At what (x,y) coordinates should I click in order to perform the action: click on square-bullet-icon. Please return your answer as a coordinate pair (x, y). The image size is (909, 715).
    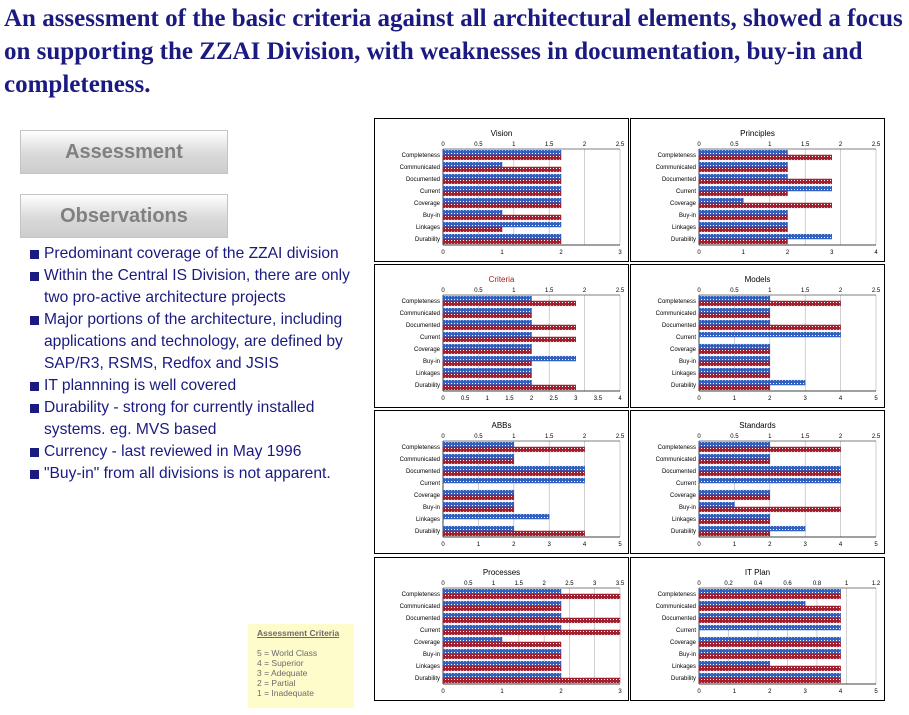
    Looking at the image, I should click on (34, 320).